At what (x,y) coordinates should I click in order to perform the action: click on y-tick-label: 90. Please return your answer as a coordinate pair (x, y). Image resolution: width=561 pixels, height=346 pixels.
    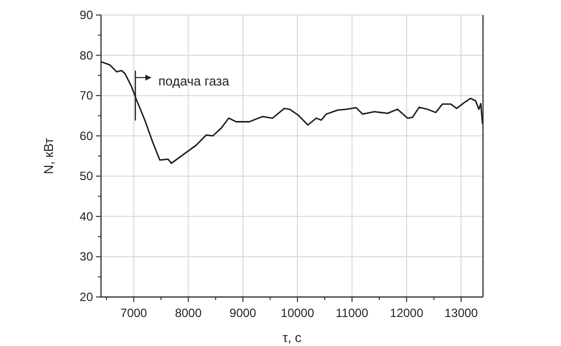
    Looking at the image, I should click on (87, 15).